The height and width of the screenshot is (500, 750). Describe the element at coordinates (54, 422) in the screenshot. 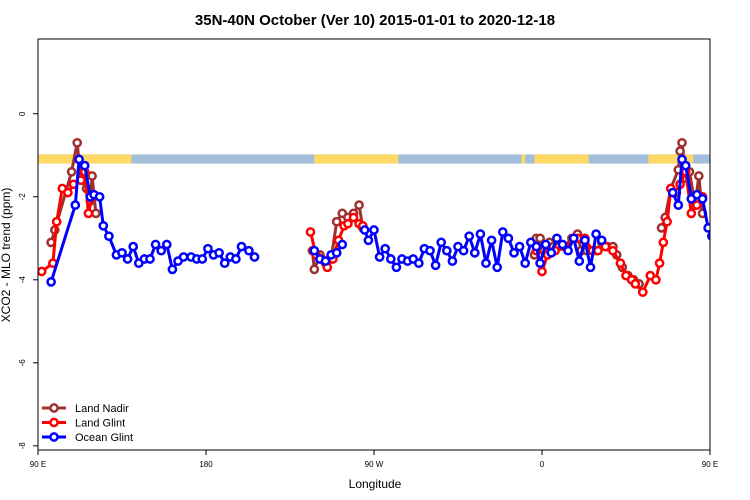

I see `legend-marker-land-glint` at that location.